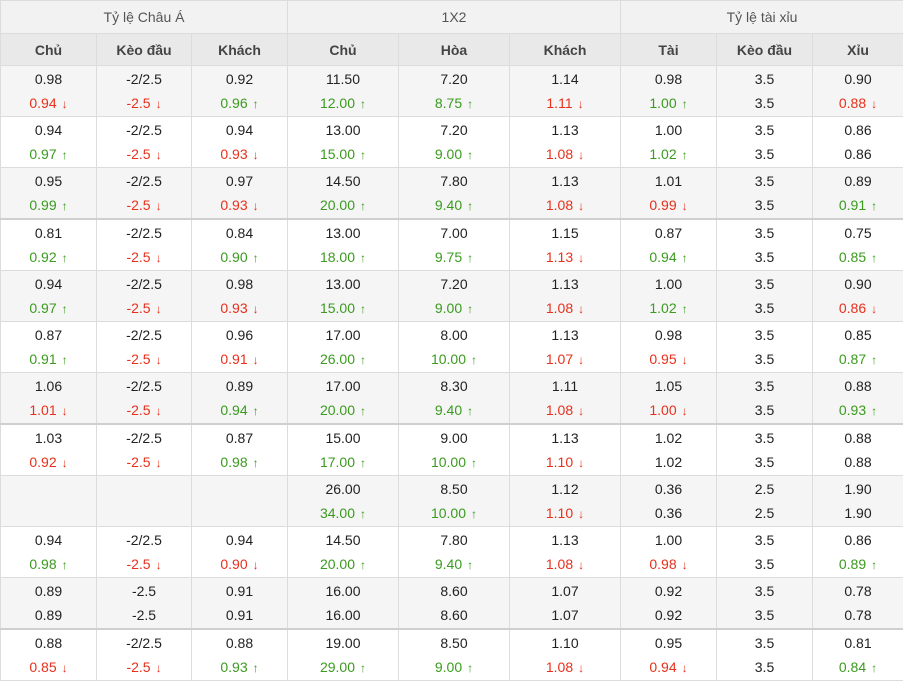 The height and width of the screenshot is (681, 903). Describe the element at coordinates (48, 667) in the screenshot. I see `current-odds-falling: 0.85` at that location.